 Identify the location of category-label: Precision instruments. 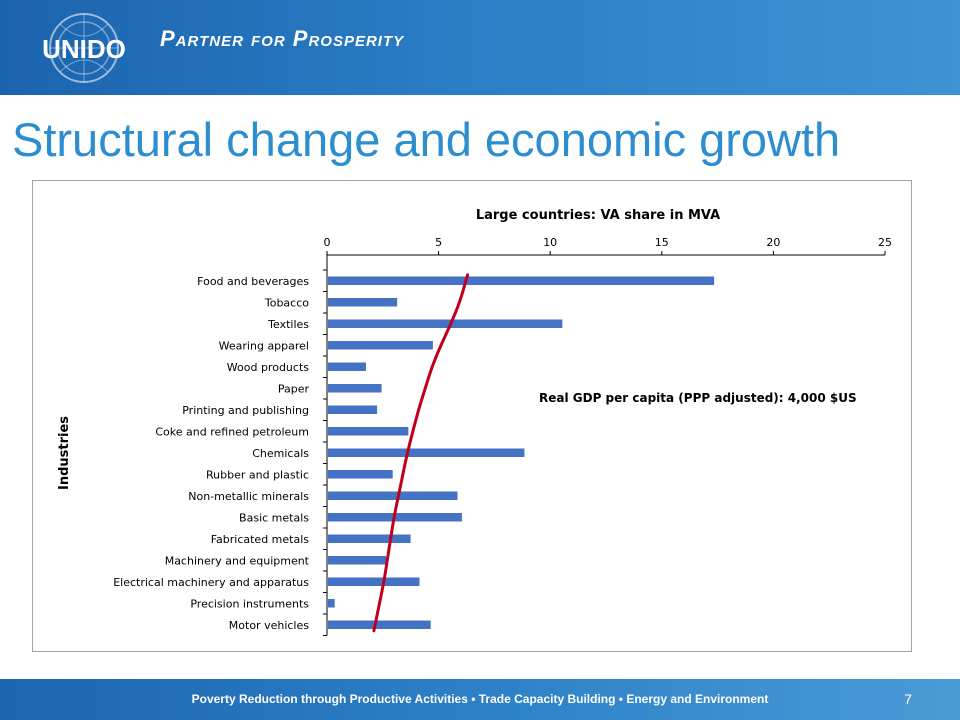
(249, 603).